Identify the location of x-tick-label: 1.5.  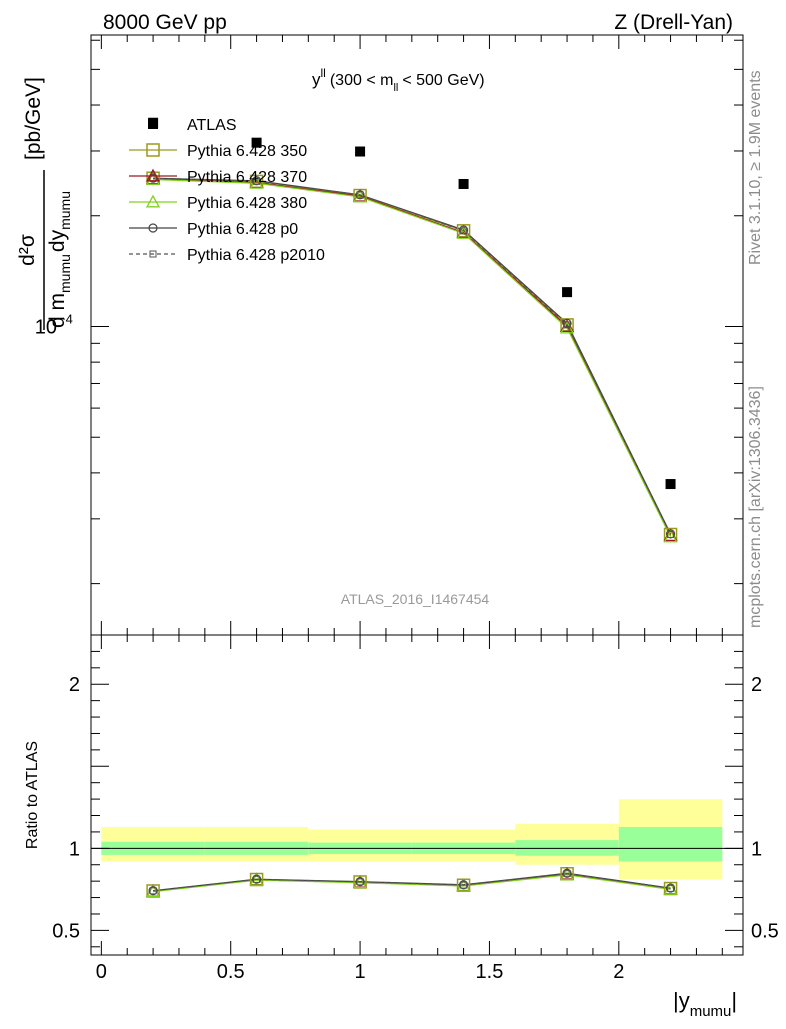
(490, 972).